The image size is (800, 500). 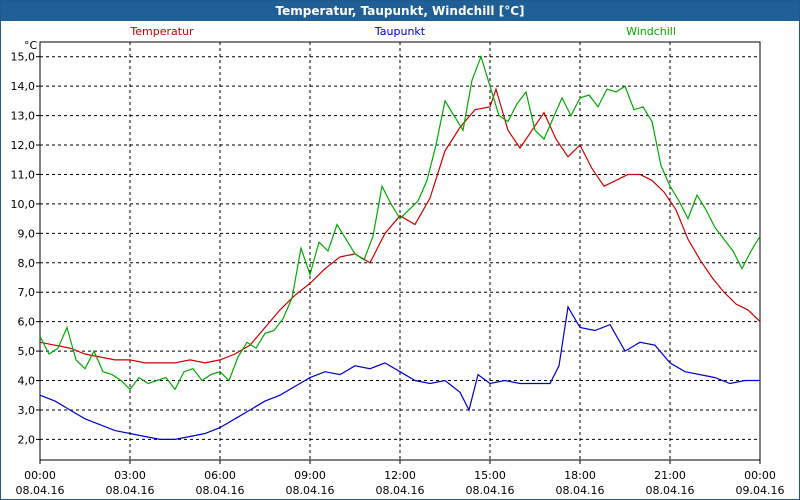 I want to click on chart-title: Temperatur, Taupunkt, Windchill [°C], so click(x=400, y=11).